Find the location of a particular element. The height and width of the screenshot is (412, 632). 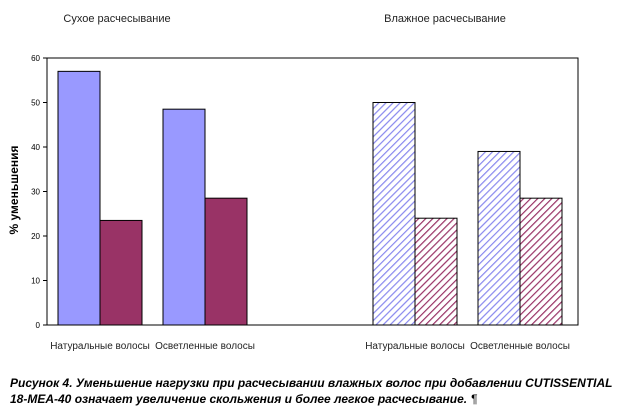

y-tick-label: 60 is located at coordinates (35, 58).